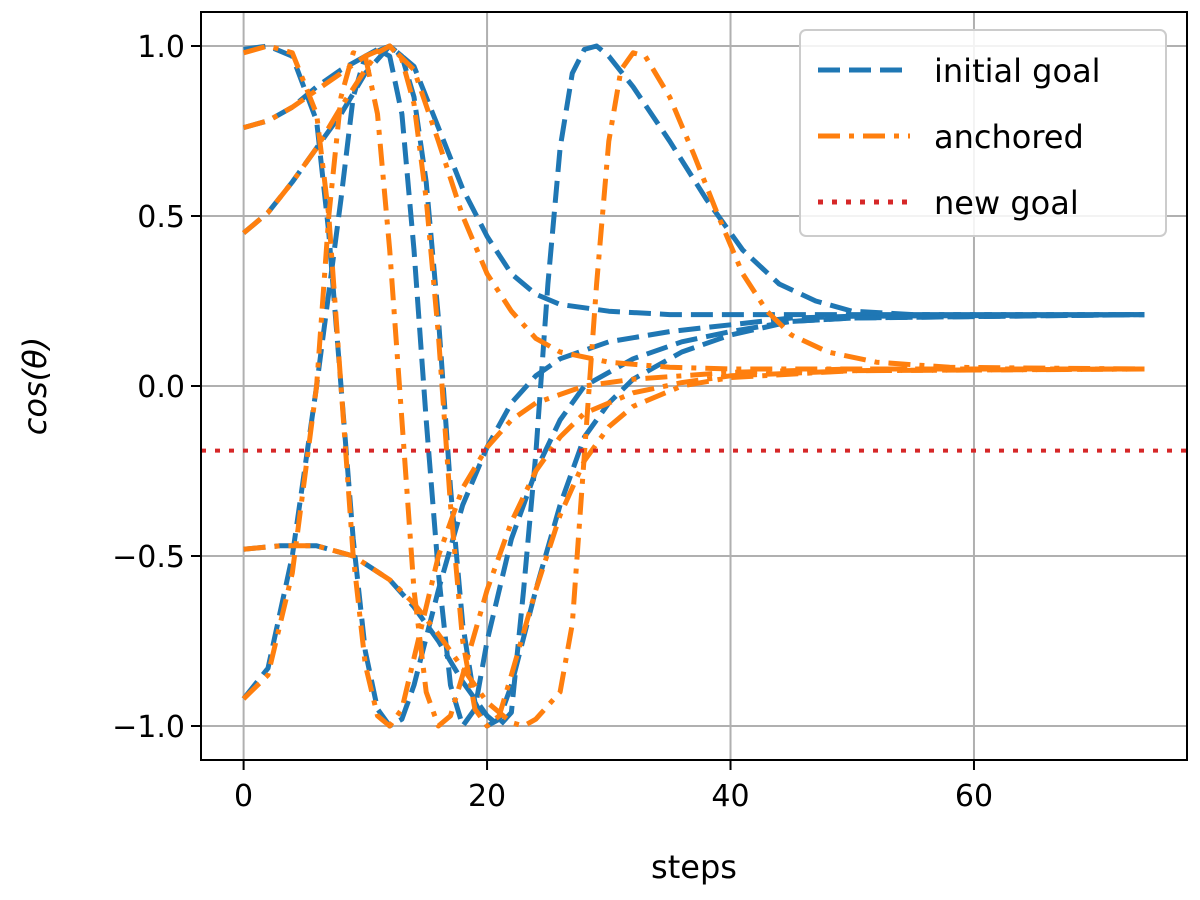 The image size is (1200, 900). I want to click on legend: initial goal anchored new goal, so click(983, 133).